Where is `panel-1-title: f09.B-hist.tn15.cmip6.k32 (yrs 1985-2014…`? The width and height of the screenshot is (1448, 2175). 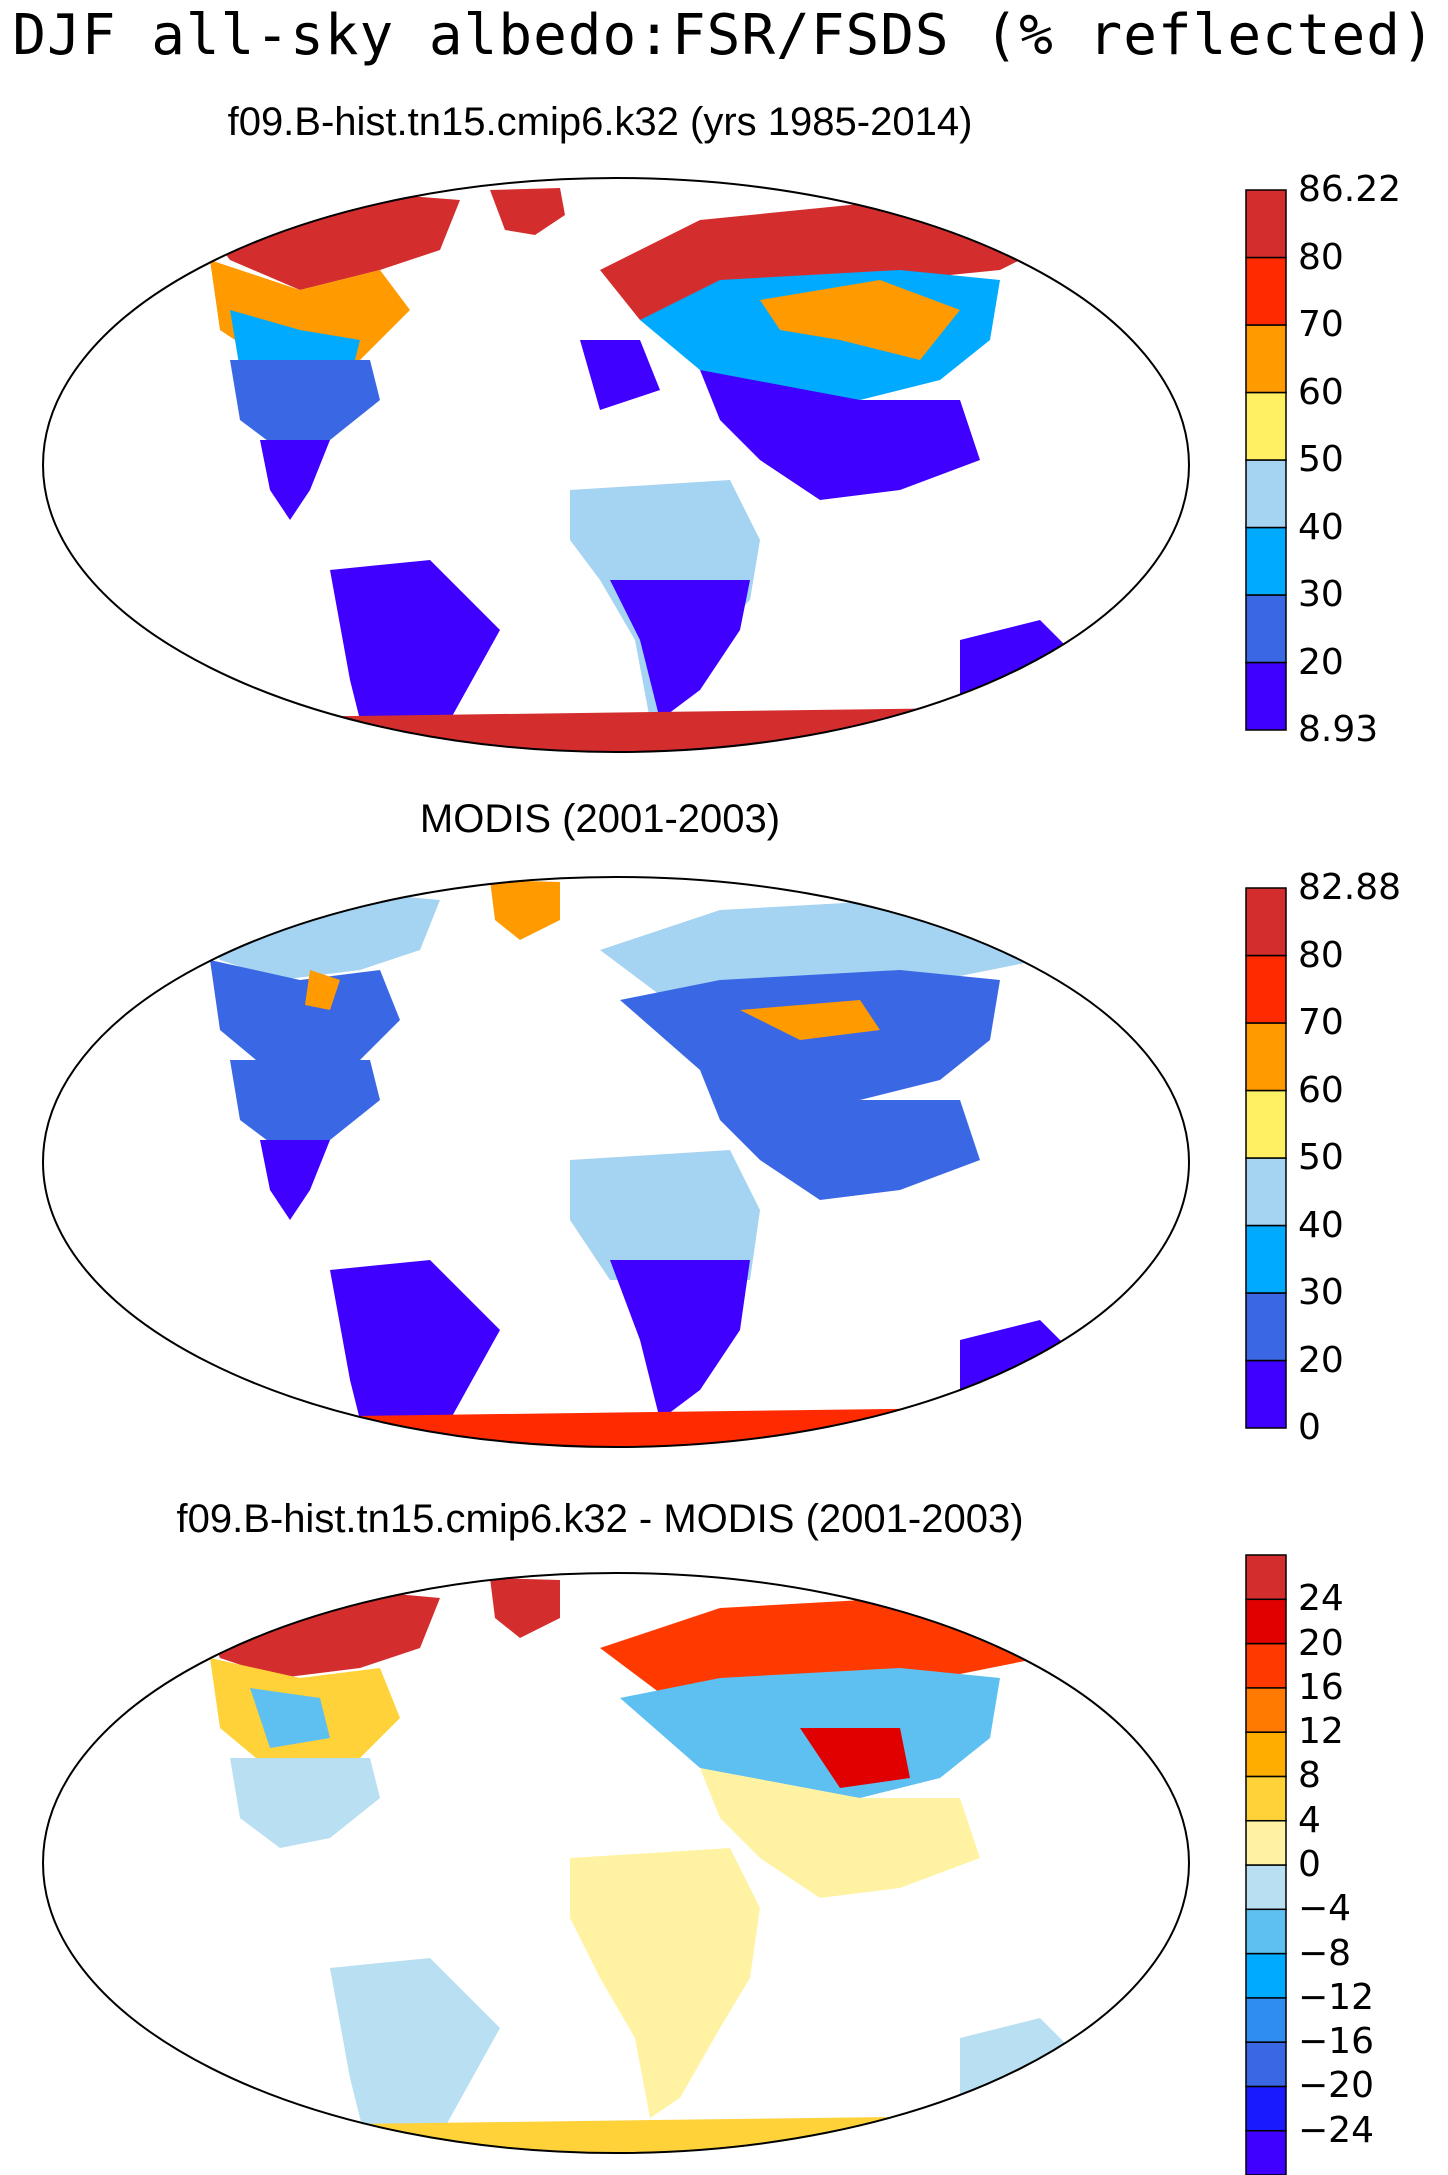
panel-1-title: f09.B-hist.tn15.cmip6.k32 (yrs 1985-2014… is located at coordinates (600, 122).